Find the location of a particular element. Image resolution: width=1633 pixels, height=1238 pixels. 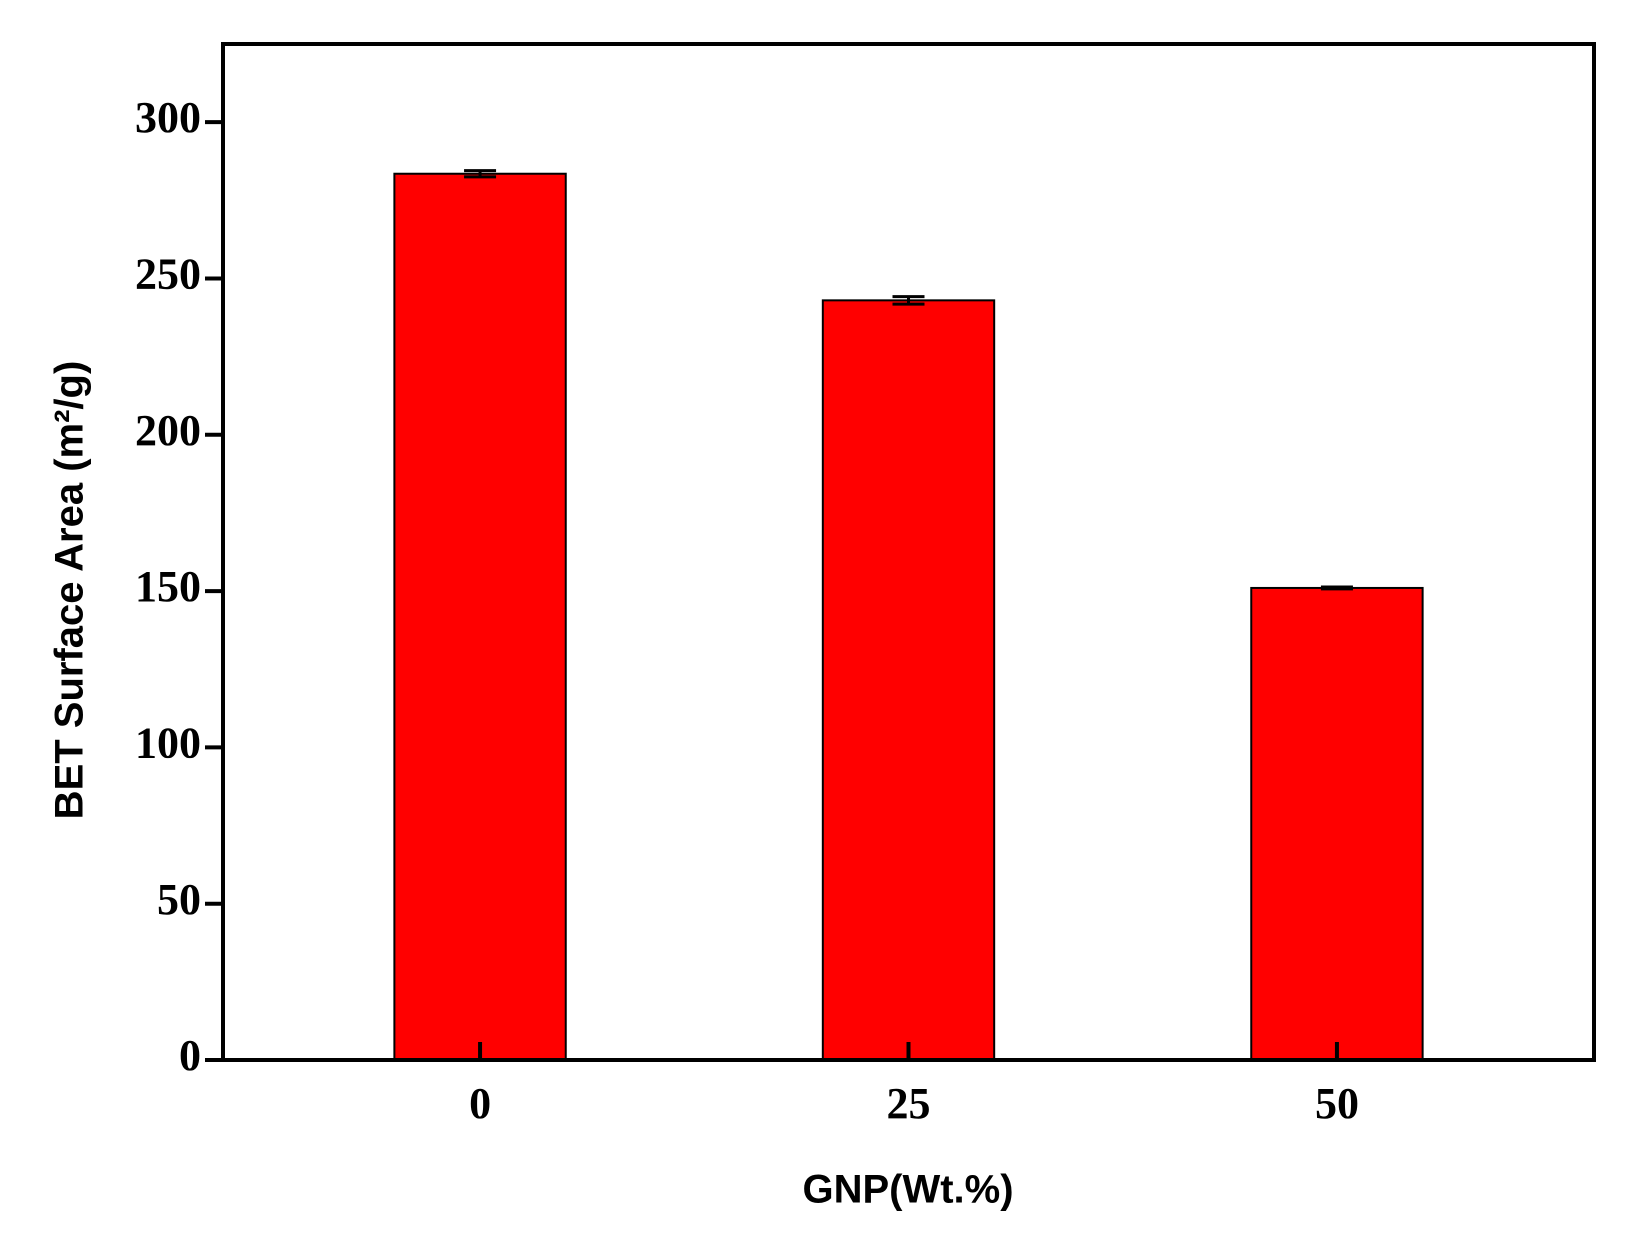

x-tick-label: 25 is located at coordinates (909, 1103).